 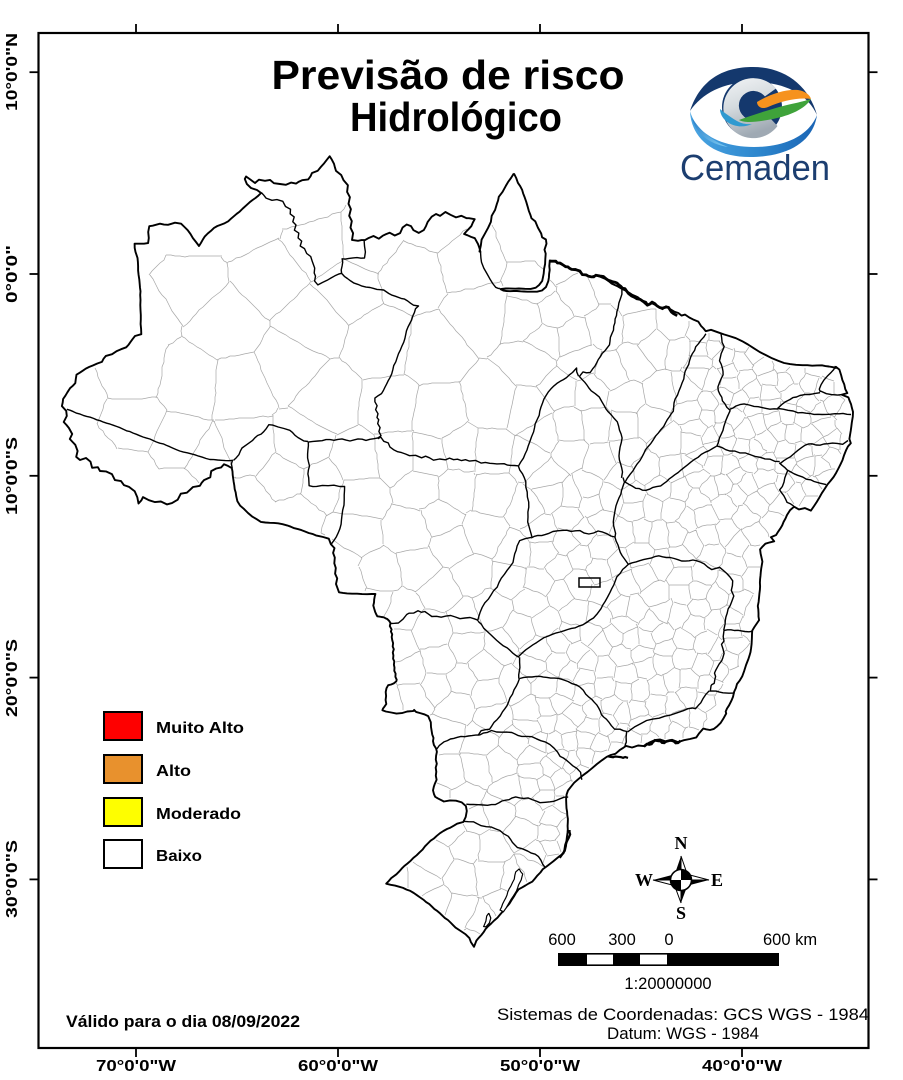 What do you see at coordinates (540, 1066) in the screenshot?
I see `svg-text: 50°0'0"W` at bounding box center [540, 1066].